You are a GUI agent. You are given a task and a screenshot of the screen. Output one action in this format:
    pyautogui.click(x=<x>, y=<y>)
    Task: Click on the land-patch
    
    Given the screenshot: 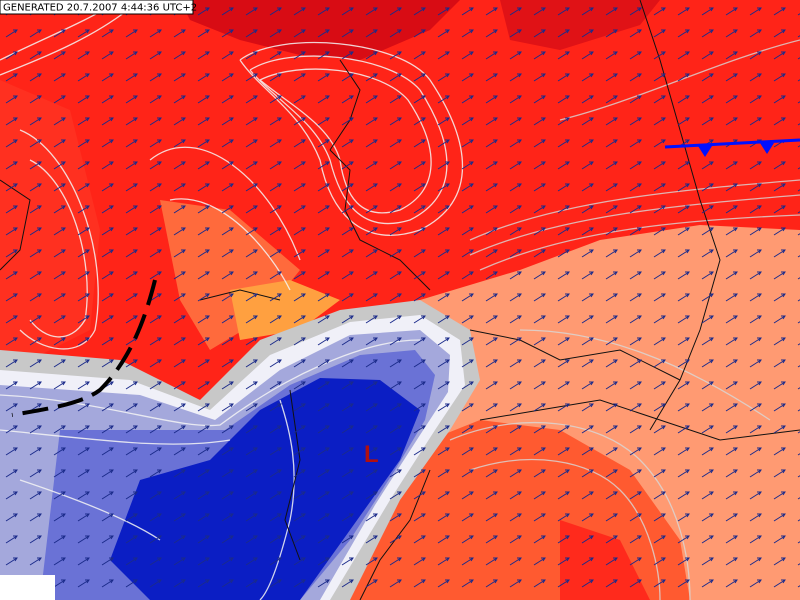 What is the action you would take?
    pyautogui.click(x=27, y=587)
    